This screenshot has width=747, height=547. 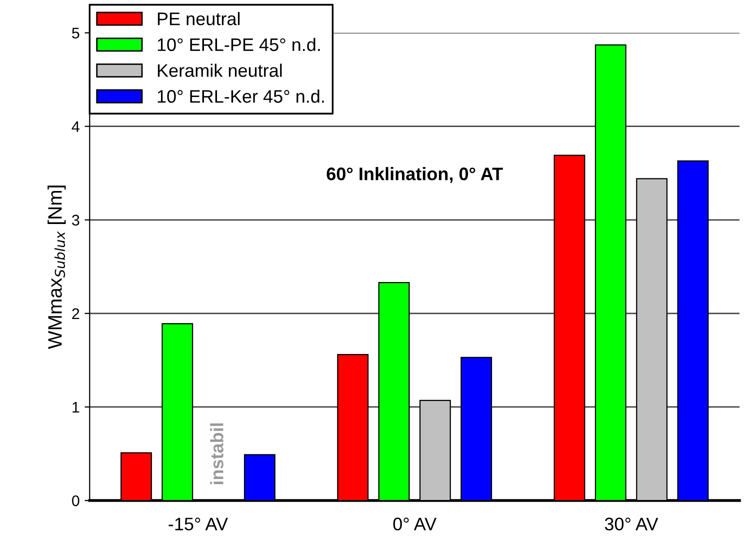 What do you see at coordinates (631, 524) in the screenshot?
I see `x-tick-label: 30° AV` at bounding box center [631, 524].